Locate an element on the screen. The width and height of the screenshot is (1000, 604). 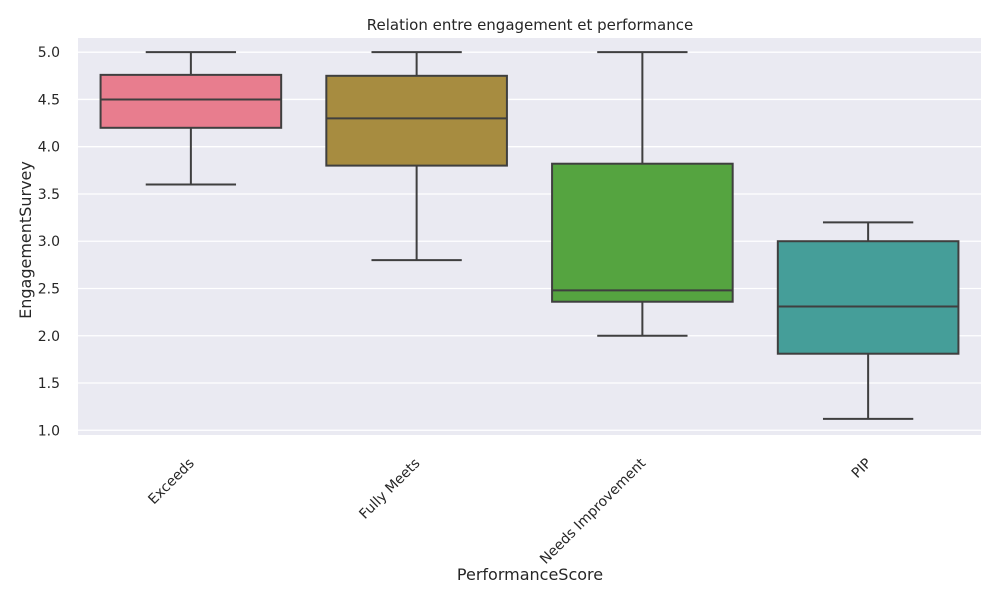
y-tick-label: 1.0 is located at coordinates (49, 431).